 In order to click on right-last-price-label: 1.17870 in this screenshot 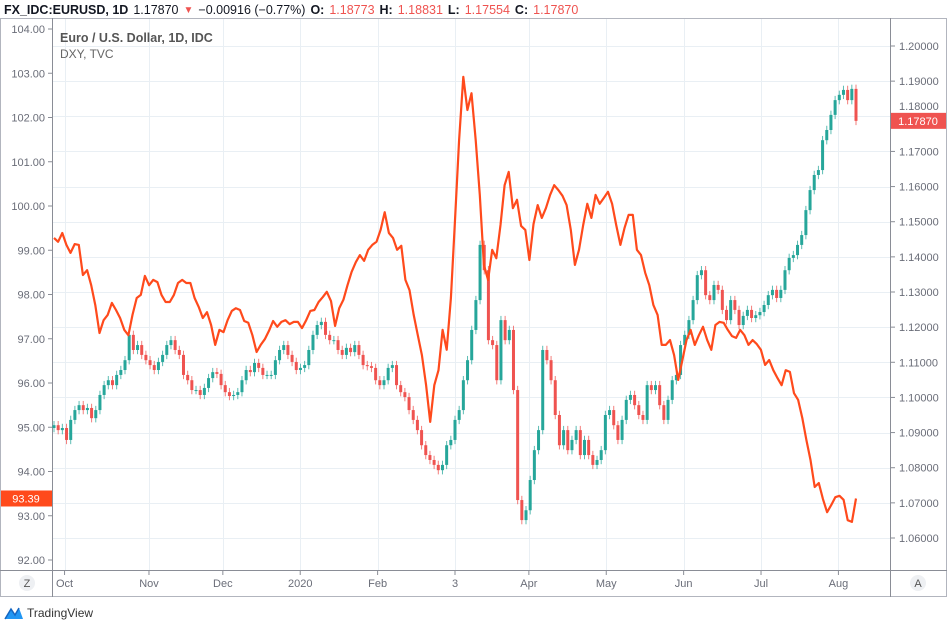, I will do `click(918, 120)`.